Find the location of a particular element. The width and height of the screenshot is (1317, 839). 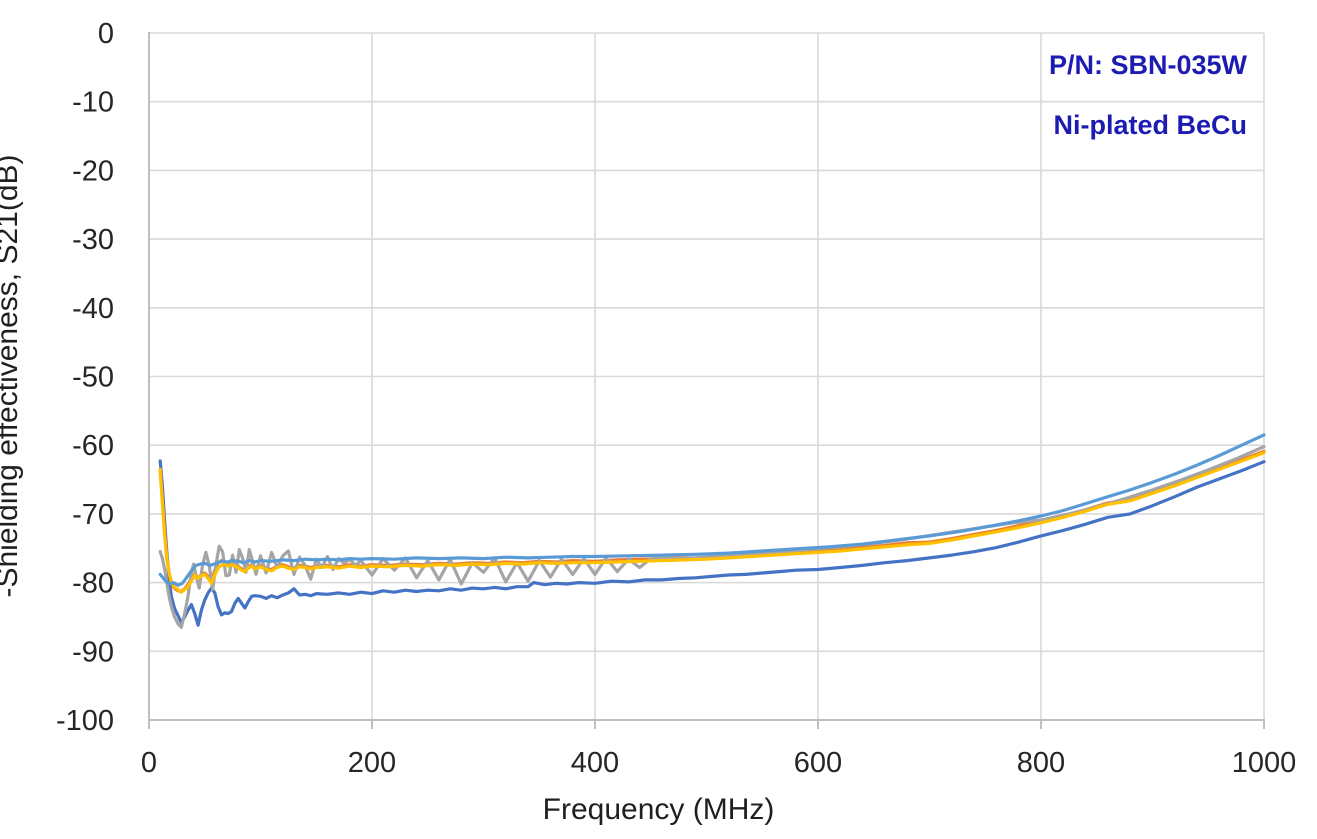

x-tick-label: 600 is located at coordinates (818, 763).